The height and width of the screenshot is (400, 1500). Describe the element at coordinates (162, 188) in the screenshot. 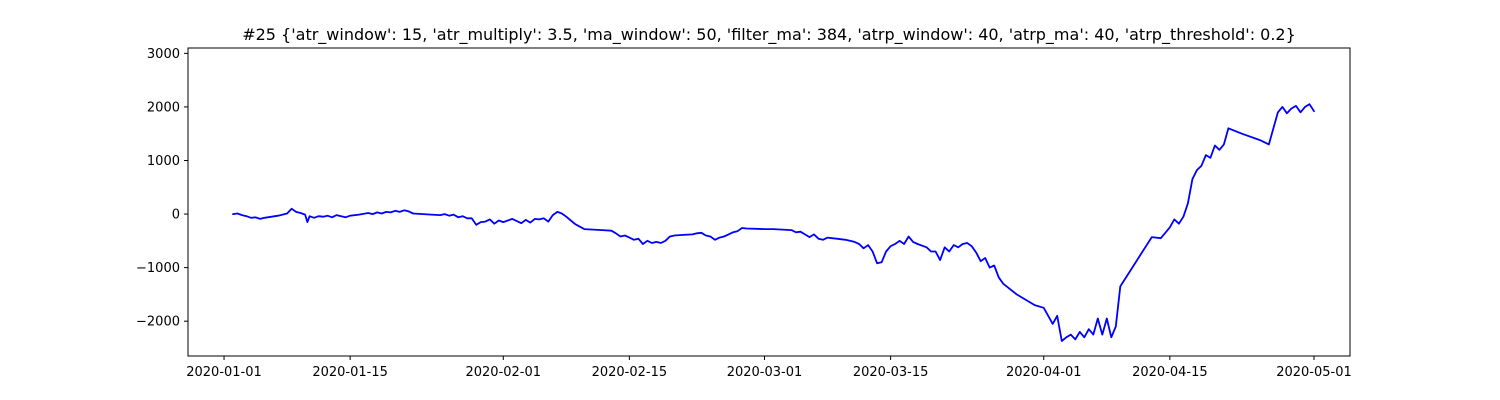

I see `y-axis: −2000 −1000 0 1000 2000 3000` at that location.